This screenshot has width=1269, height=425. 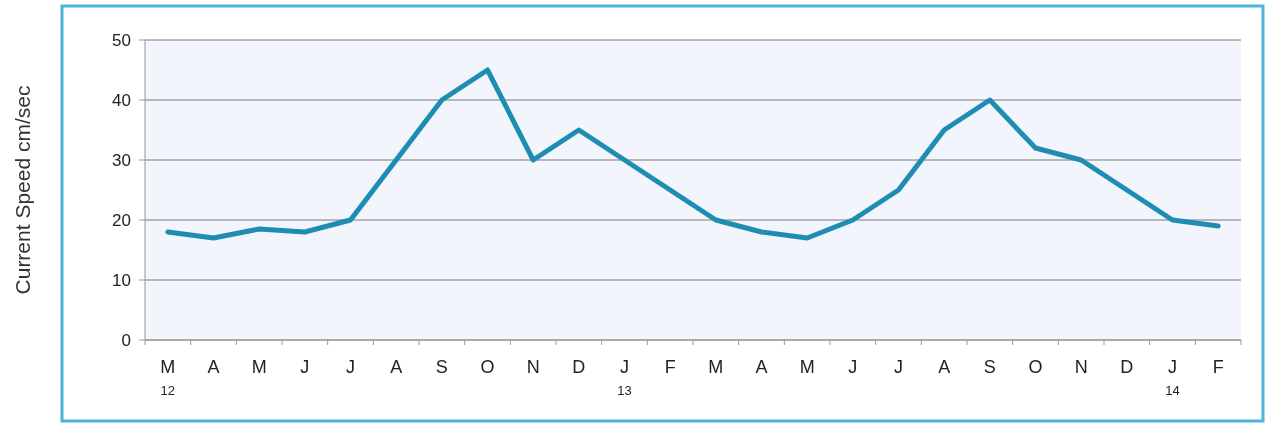 What do you see at coordinates (1172, 377) in the screenshot?
I see `x-tick-label: J 14` at bounding box center [1172, 377].